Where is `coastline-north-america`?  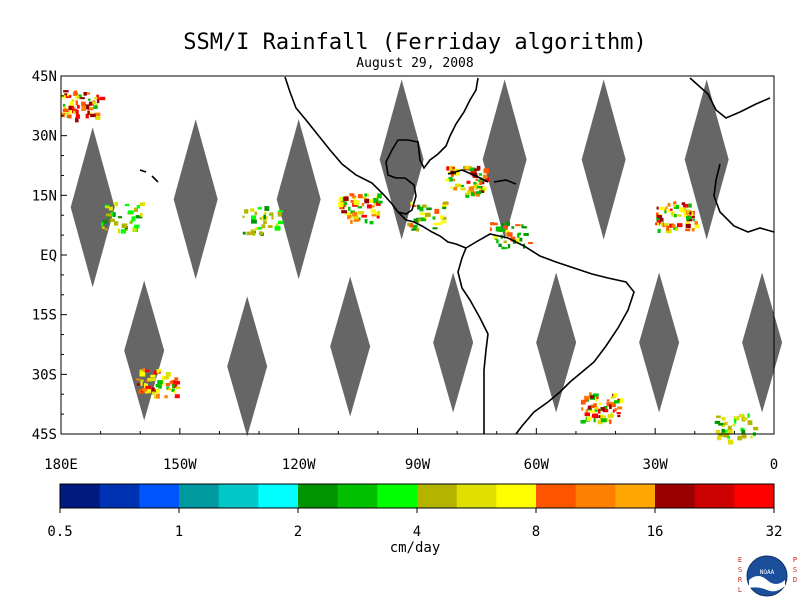
coastline-north-america is located at coordinates (381, 145).